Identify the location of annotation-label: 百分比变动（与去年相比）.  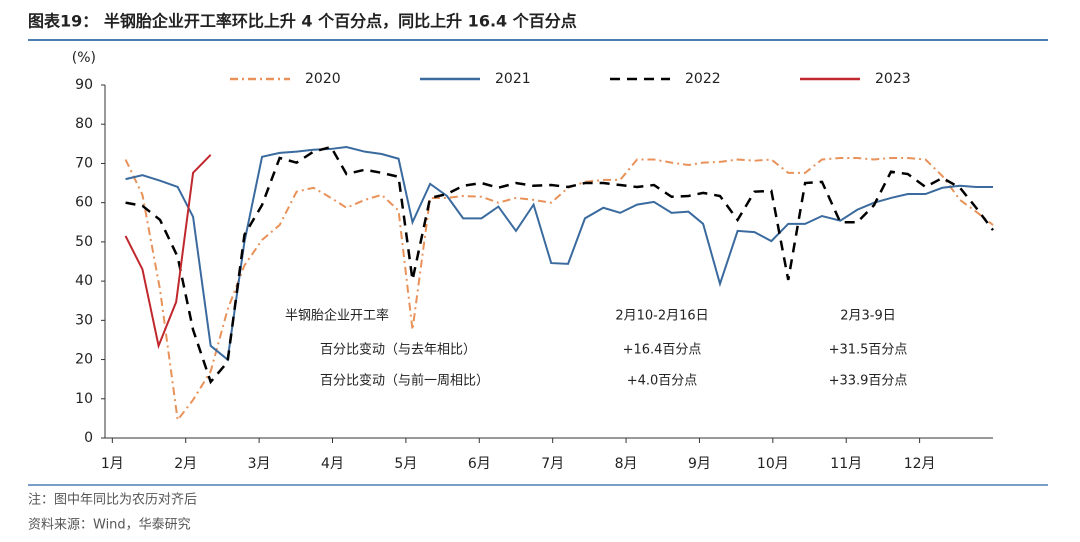
(398, 350).